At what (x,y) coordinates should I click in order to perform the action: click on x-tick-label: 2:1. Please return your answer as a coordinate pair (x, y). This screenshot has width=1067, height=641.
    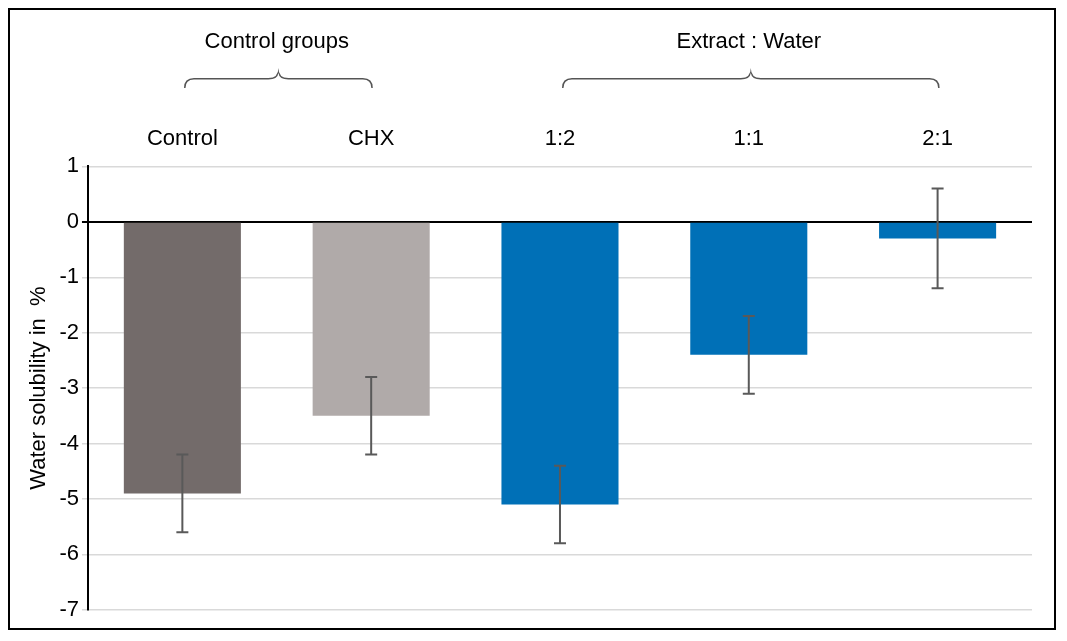
    Looking at the image, I should click on (937, 138).